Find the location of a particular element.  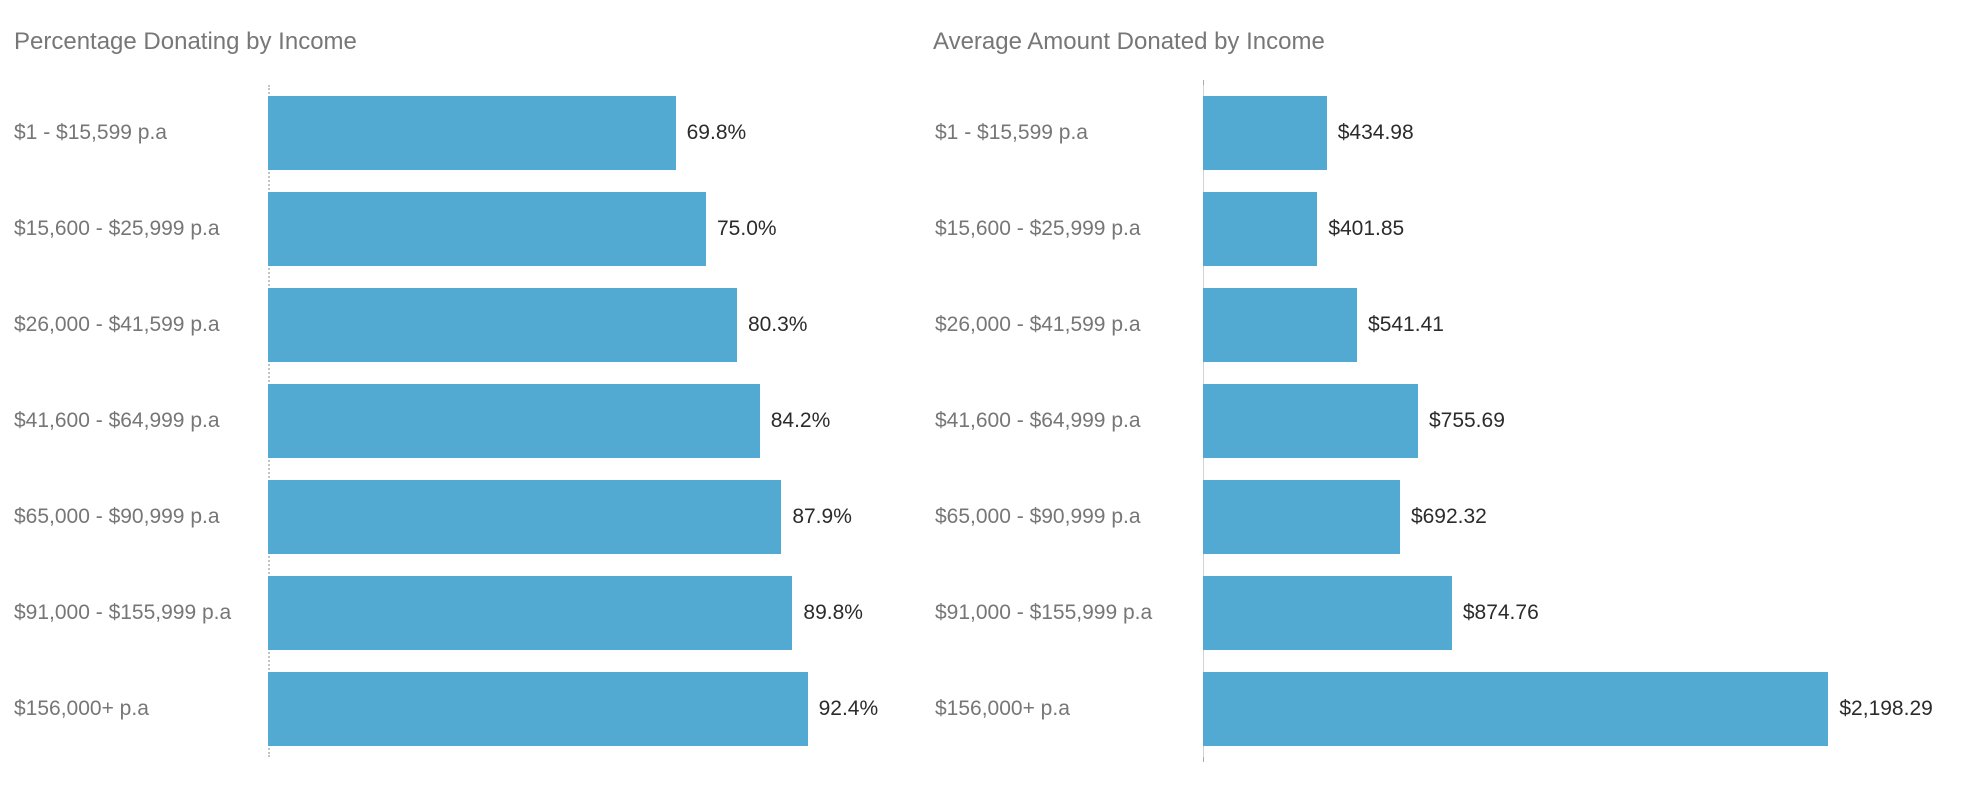

bar-row: $156,000+ p.a $2,198.29 is located at coordinates (1451, 709).